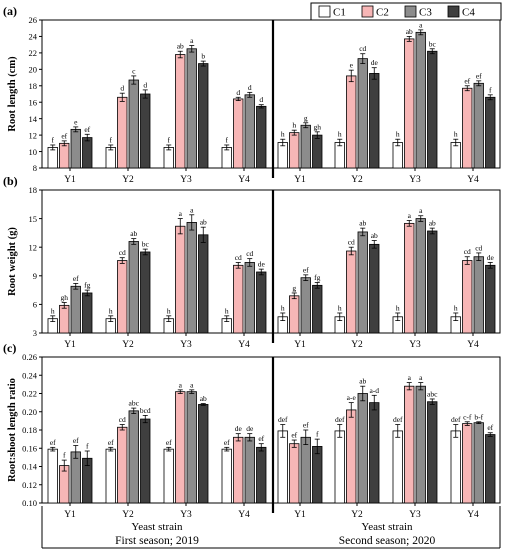 Image resolution: width=508 pixels, height=550 pixels. I want to click on y-tick-label: 8, so click(35, 168).